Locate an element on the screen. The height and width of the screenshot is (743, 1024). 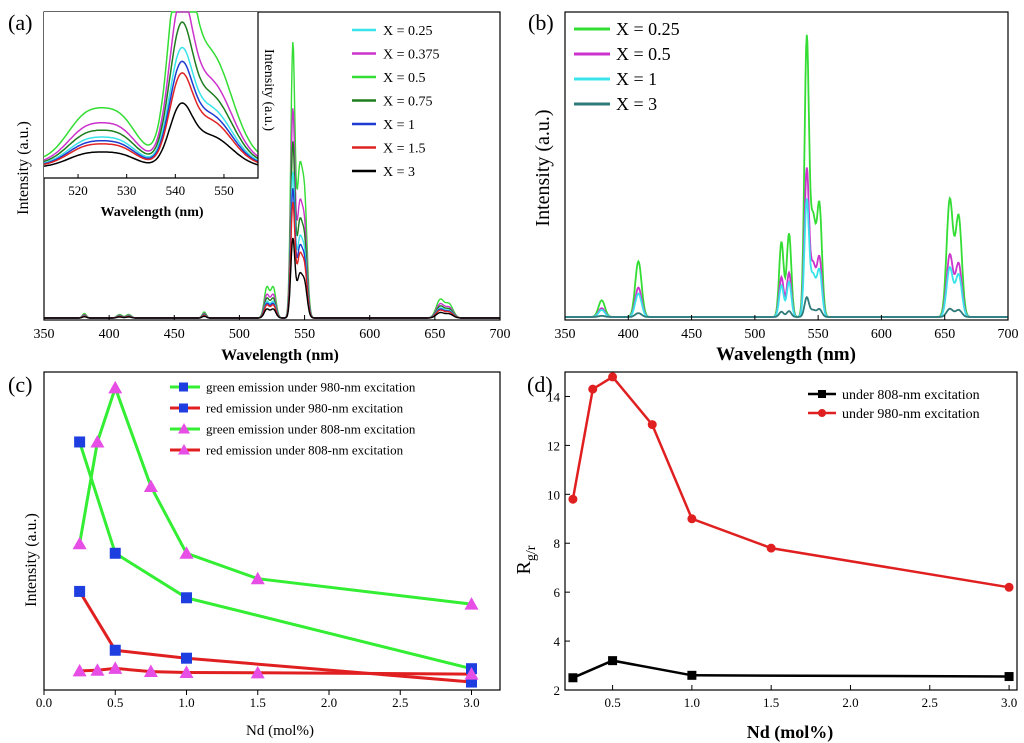
x-axis-label-d: Nd (mol%) is located at coordinates (790, 732).